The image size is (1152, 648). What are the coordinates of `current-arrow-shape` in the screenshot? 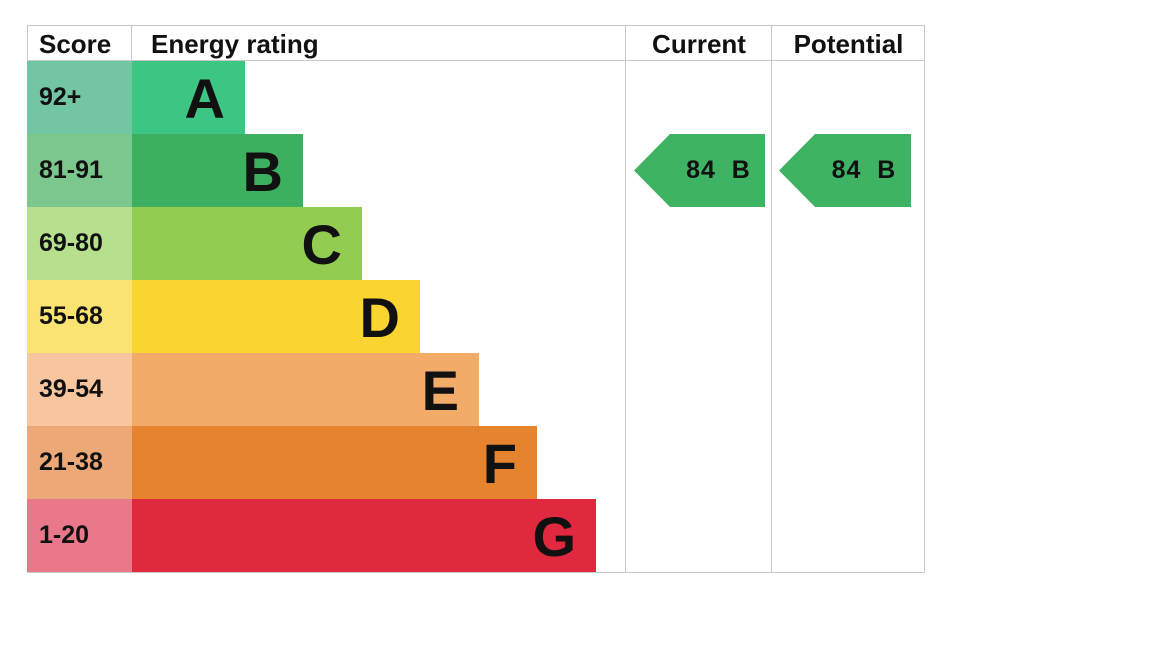 It's located at (699, 170).